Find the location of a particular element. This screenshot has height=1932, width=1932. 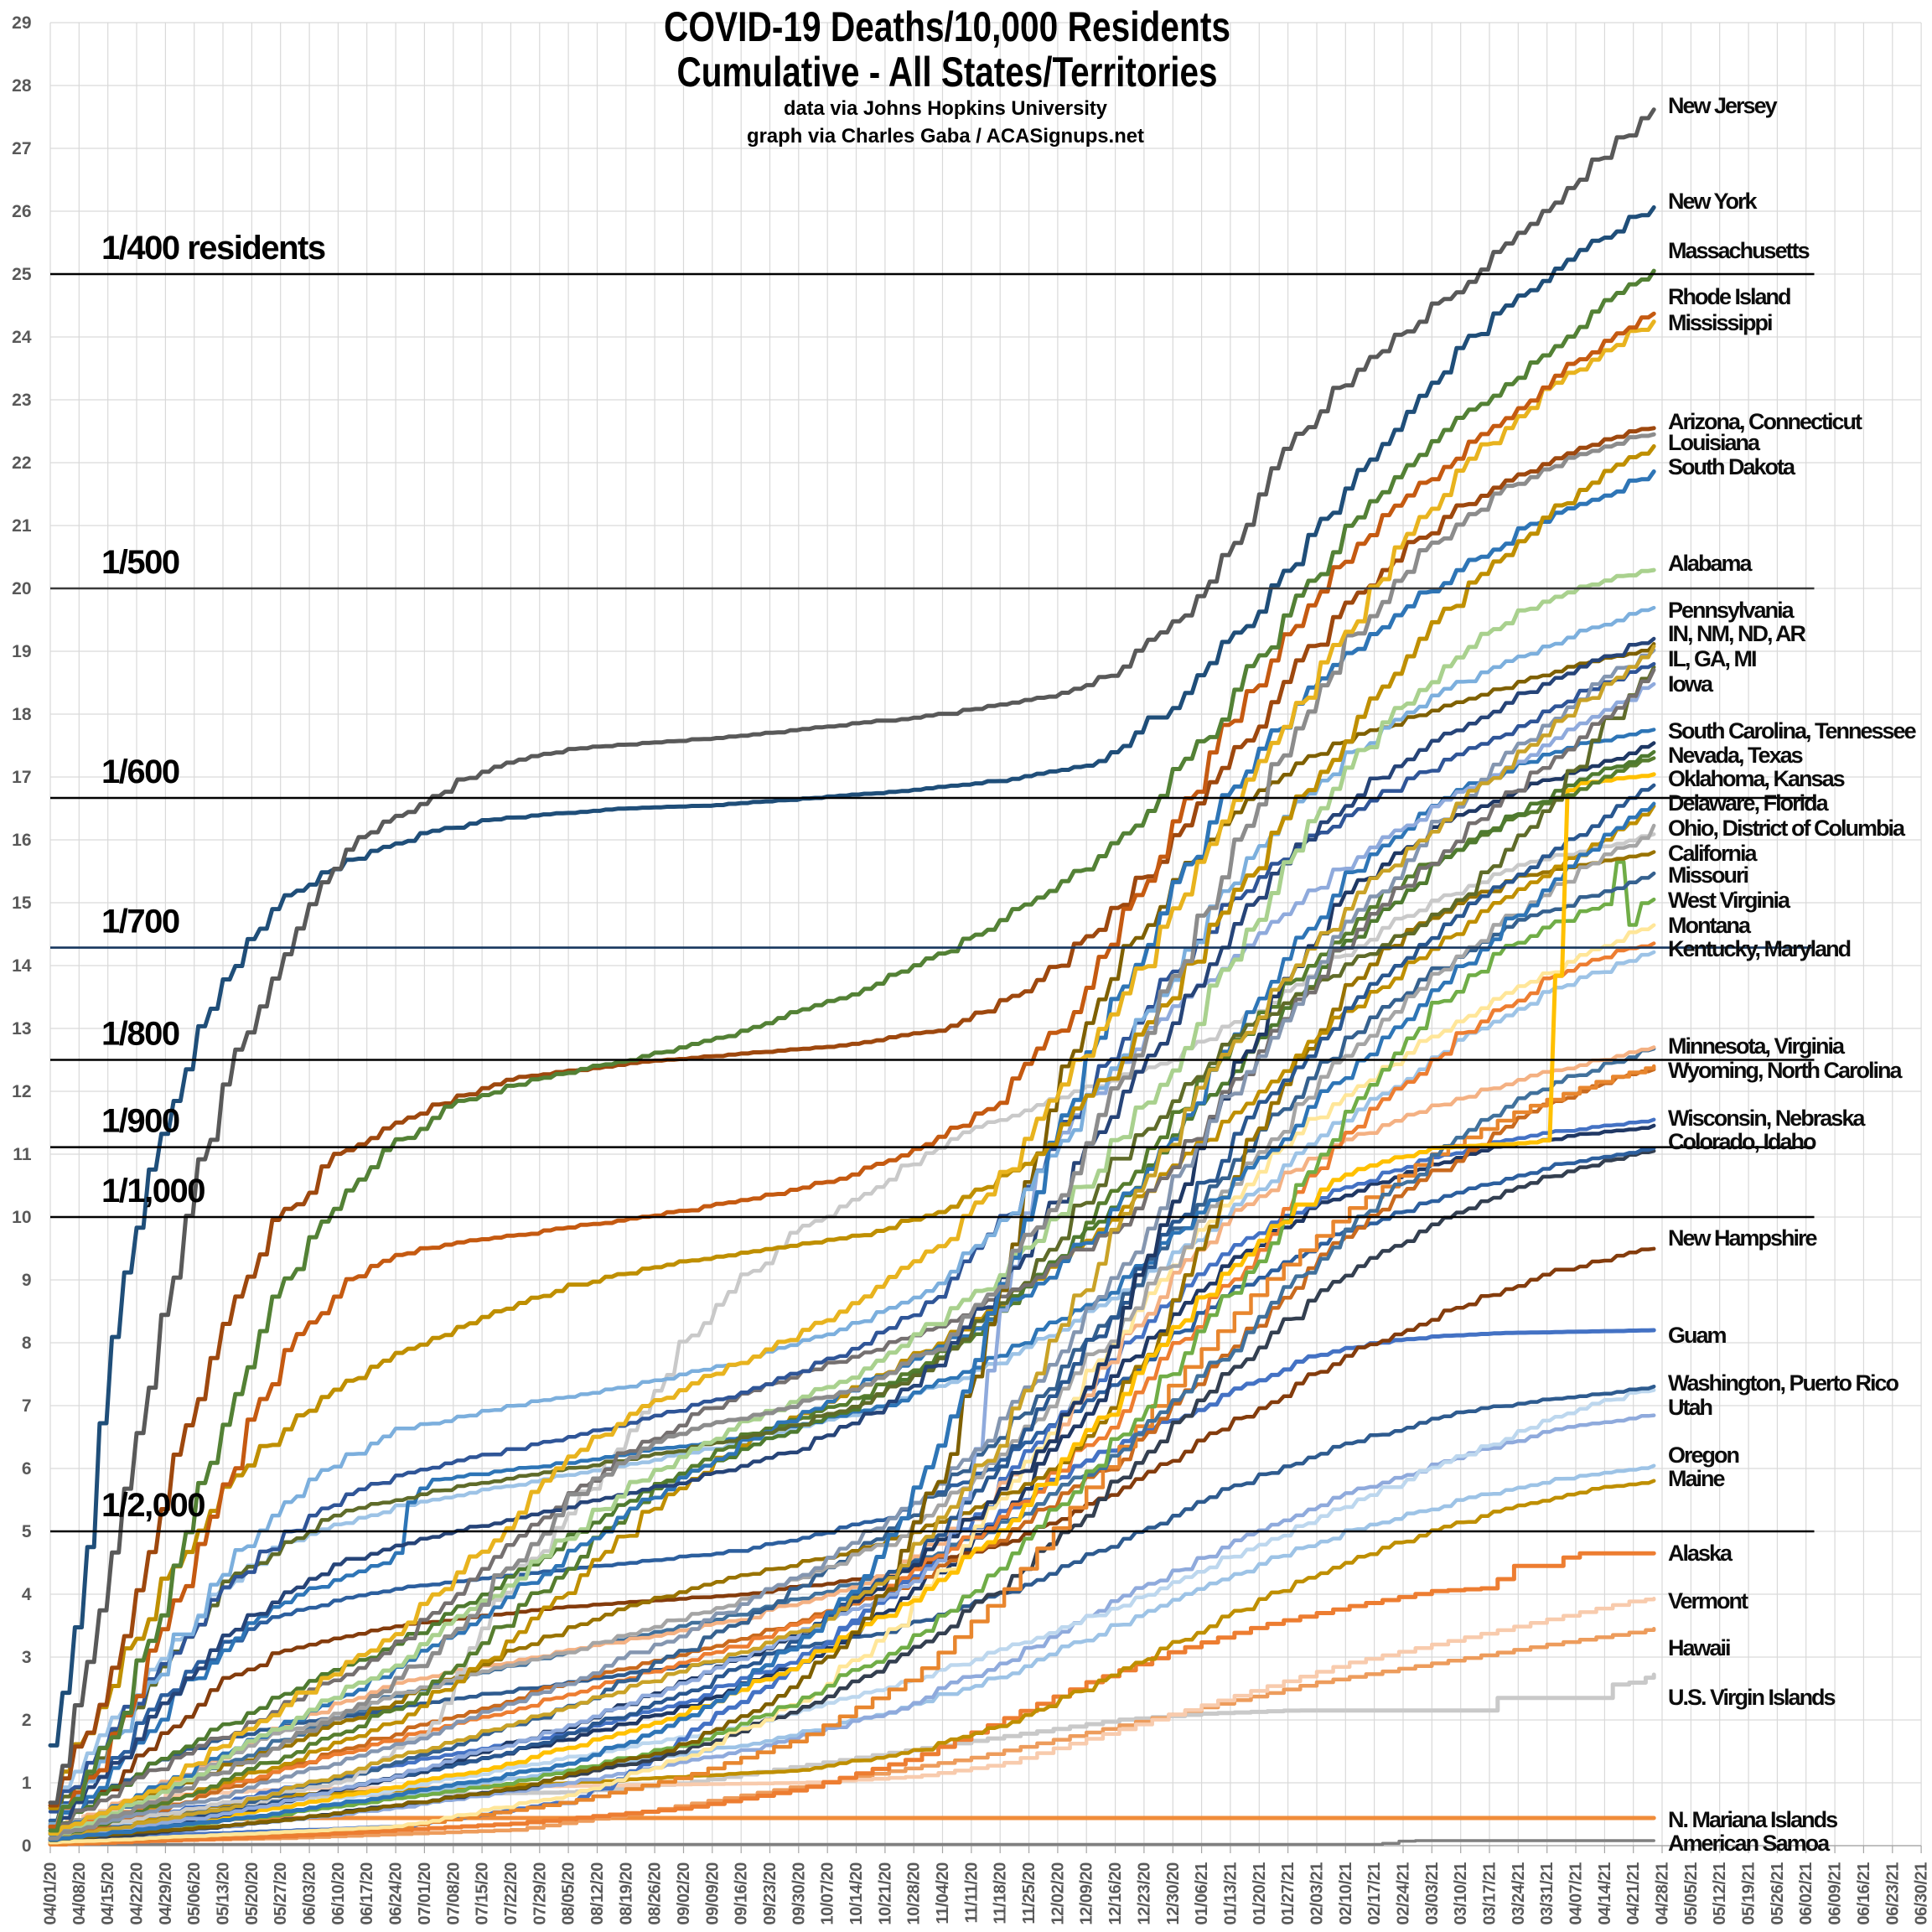

svg-text: Hawaii is located at coordinates (1699, 1648).